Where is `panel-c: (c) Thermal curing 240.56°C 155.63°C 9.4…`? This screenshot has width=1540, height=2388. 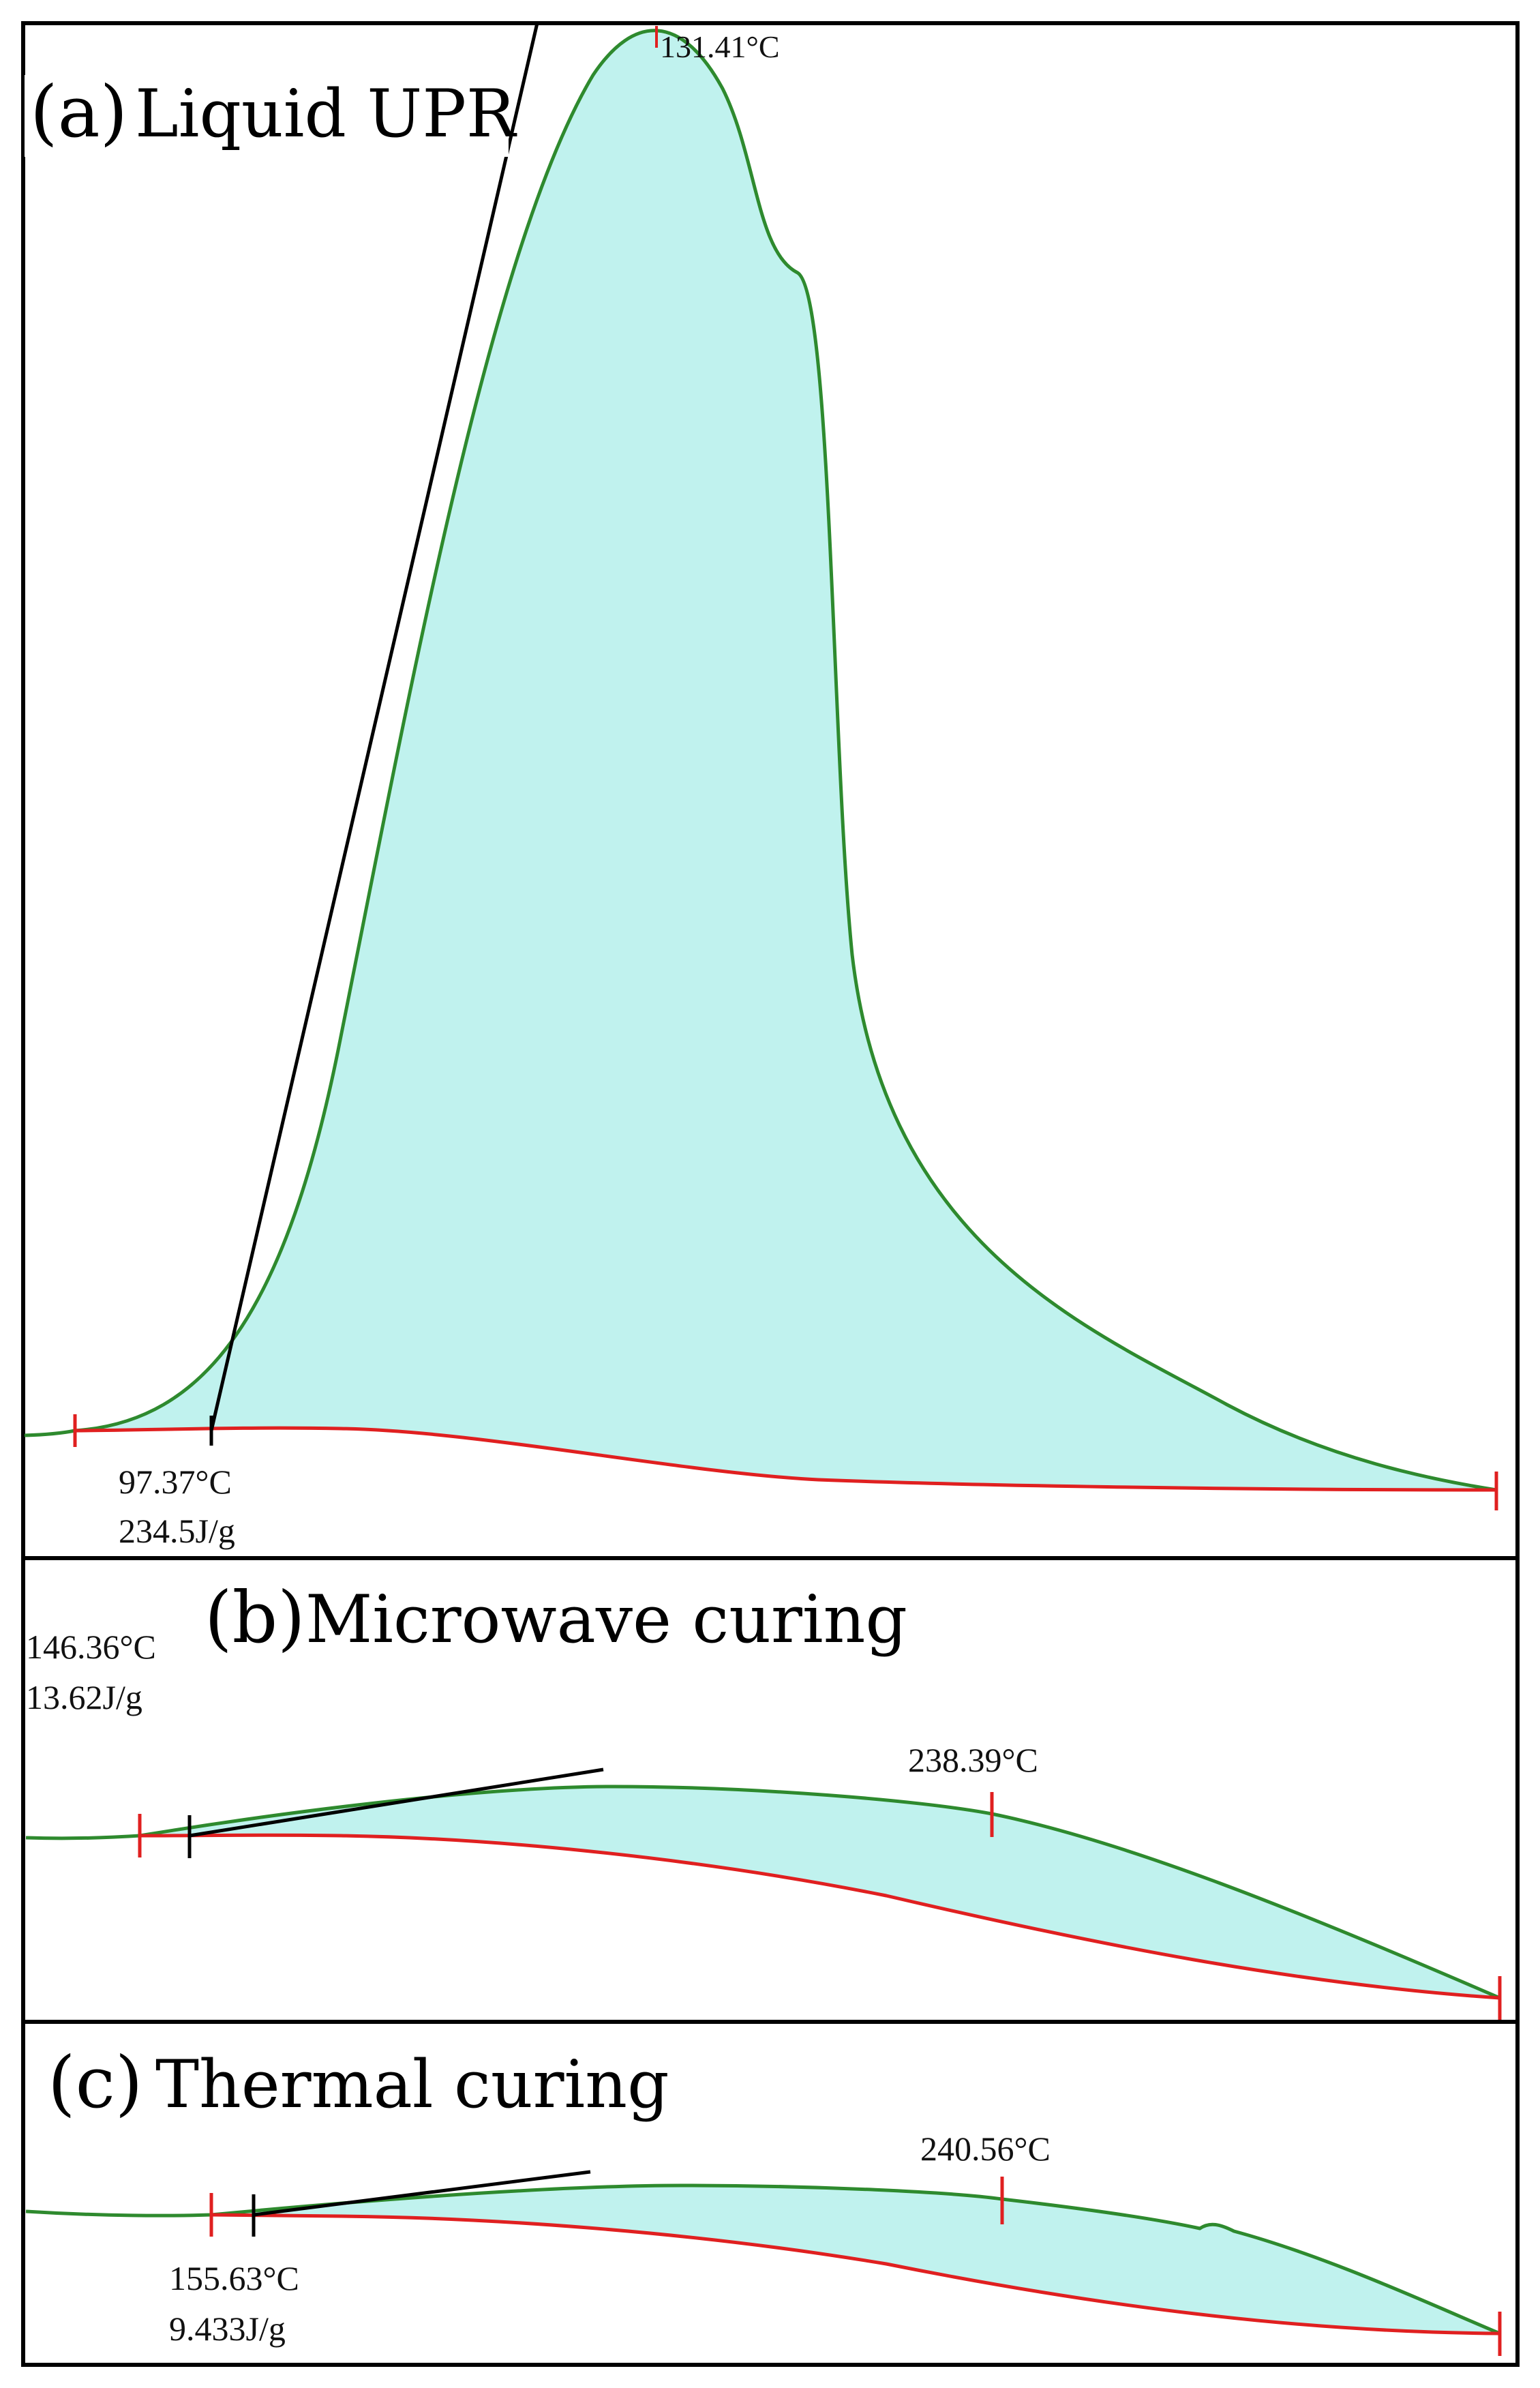
panel-c: (c) Thermal curing 240.56°C 155.63°C 9.4… is located at coordinates (771, 2193).